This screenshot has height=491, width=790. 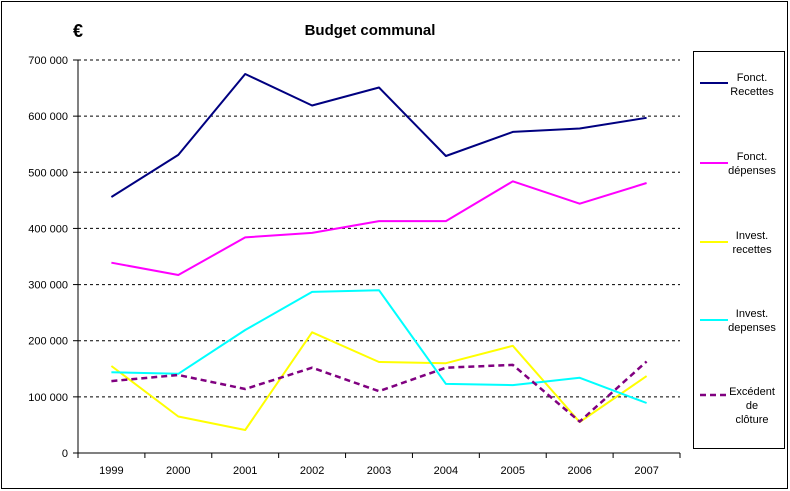 I want to click on data-point-fonct-depenses-2007, so click(x=647, y=183).